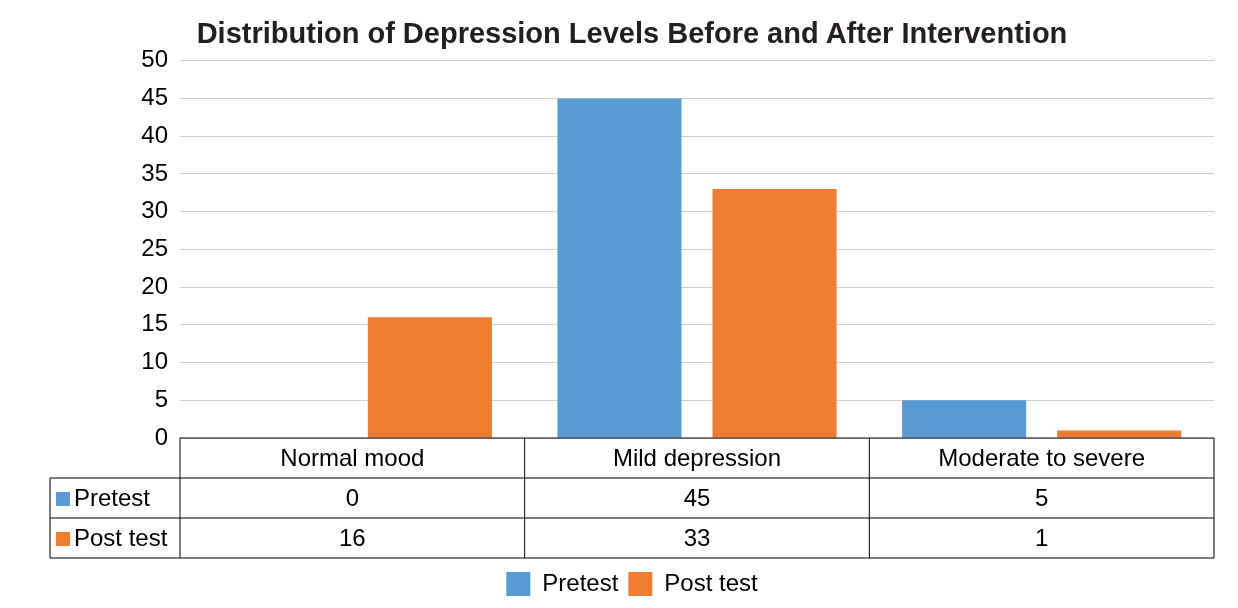  What do you see at coordinates (697, 537) in the screenshot?
I see `data-label: 33` at bounding box center [697, 537].